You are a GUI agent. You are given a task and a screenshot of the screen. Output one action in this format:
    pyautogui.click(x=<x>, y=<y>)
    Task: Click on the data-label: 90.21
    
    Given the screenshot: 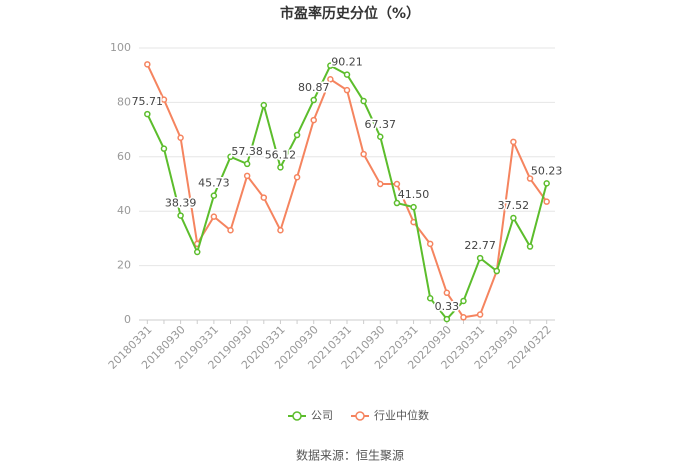 What is the action you would take?
    pyautogui.click(x=347, y=62)
    